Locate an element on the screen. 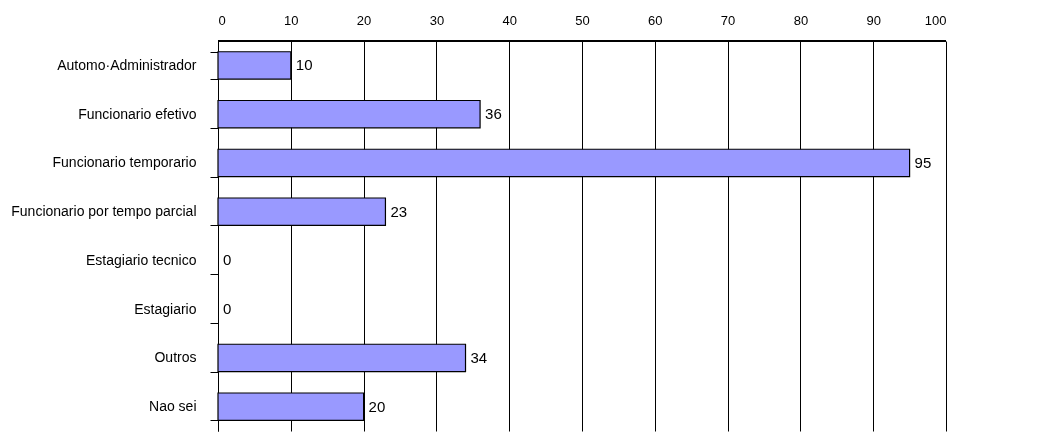  data-label: 36 is located at coordinates (493, 114).